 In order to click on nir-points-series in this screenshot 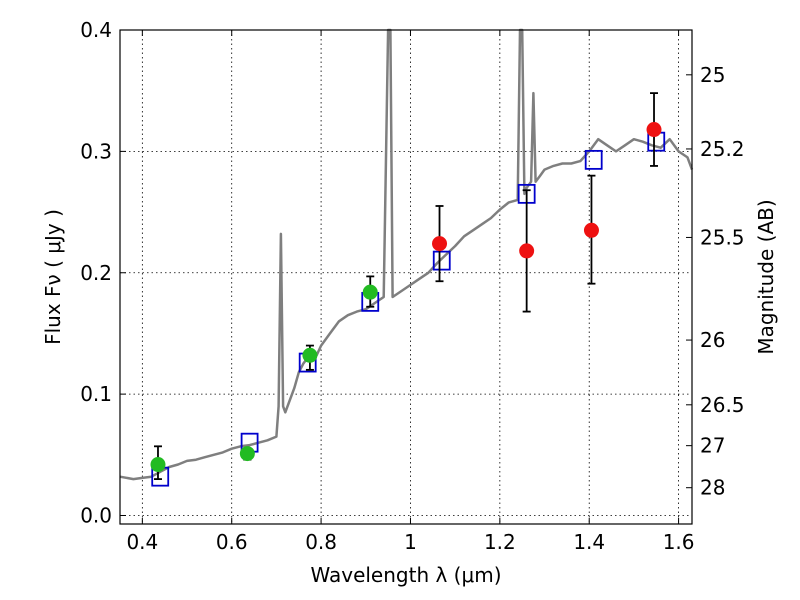, I will do `click(547, 202)`.